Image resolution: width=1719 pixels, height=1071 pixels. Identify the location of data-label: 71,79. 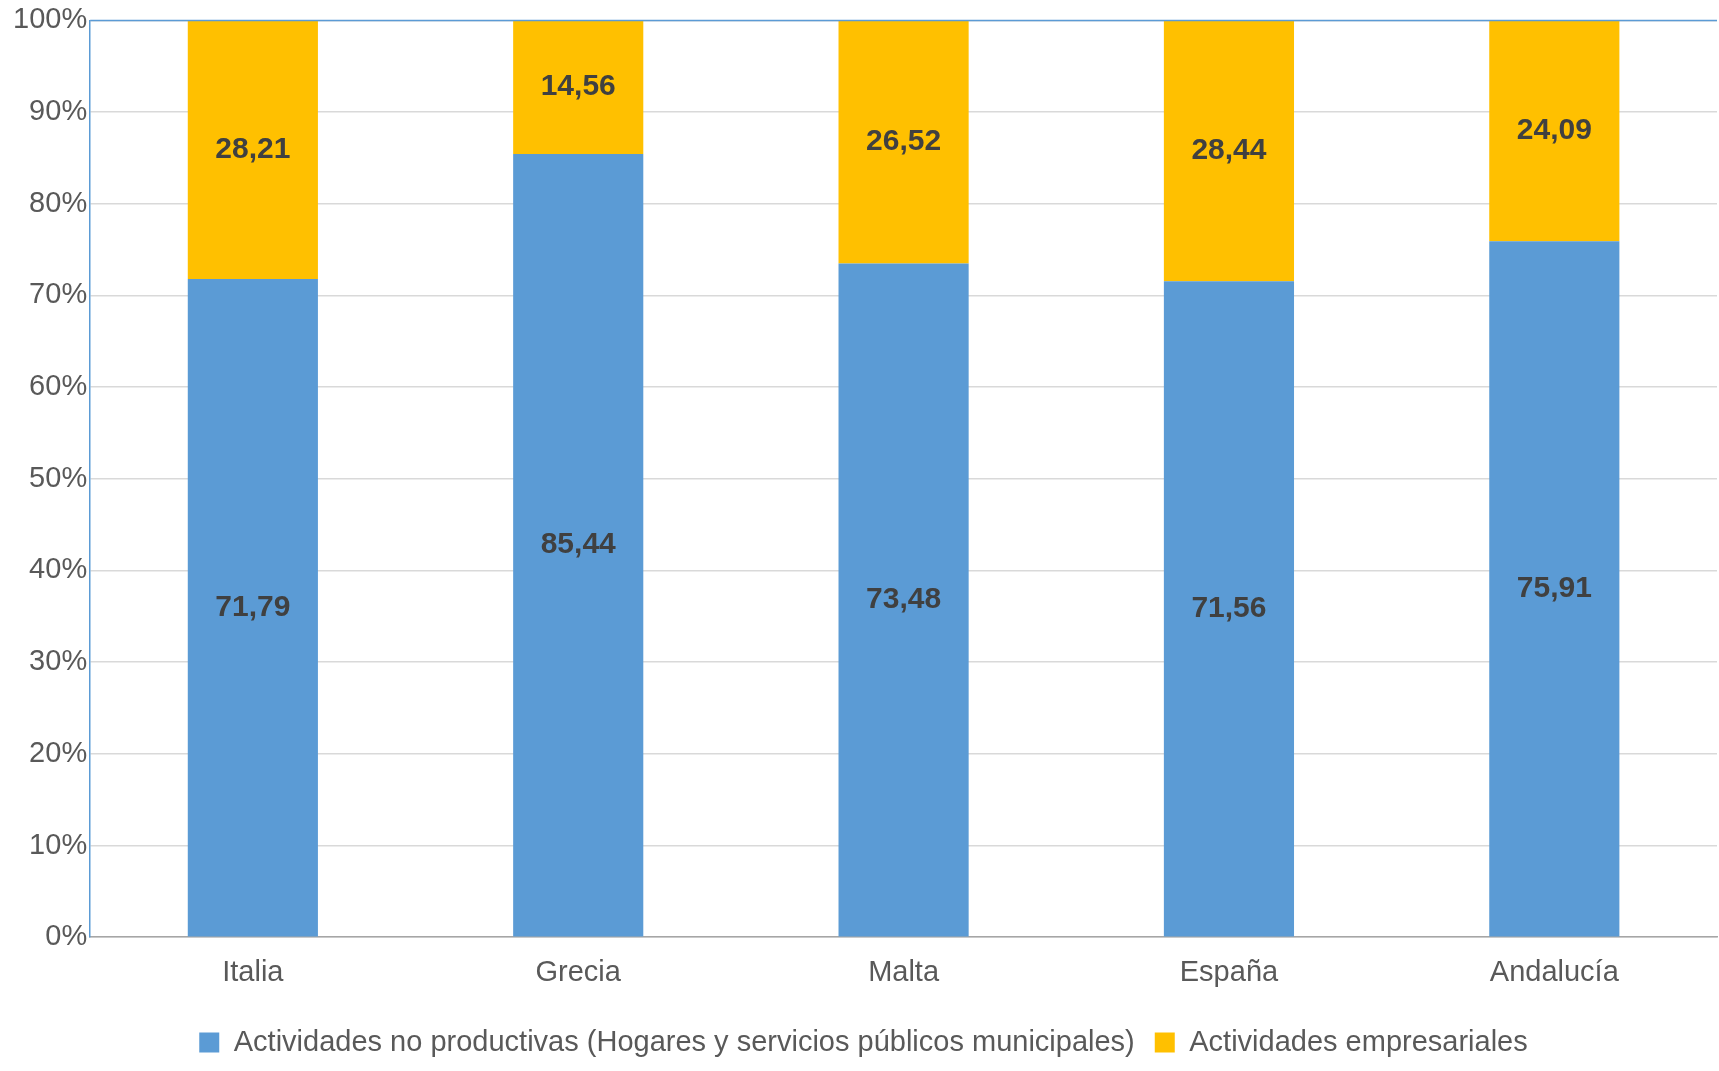
(253, 606).